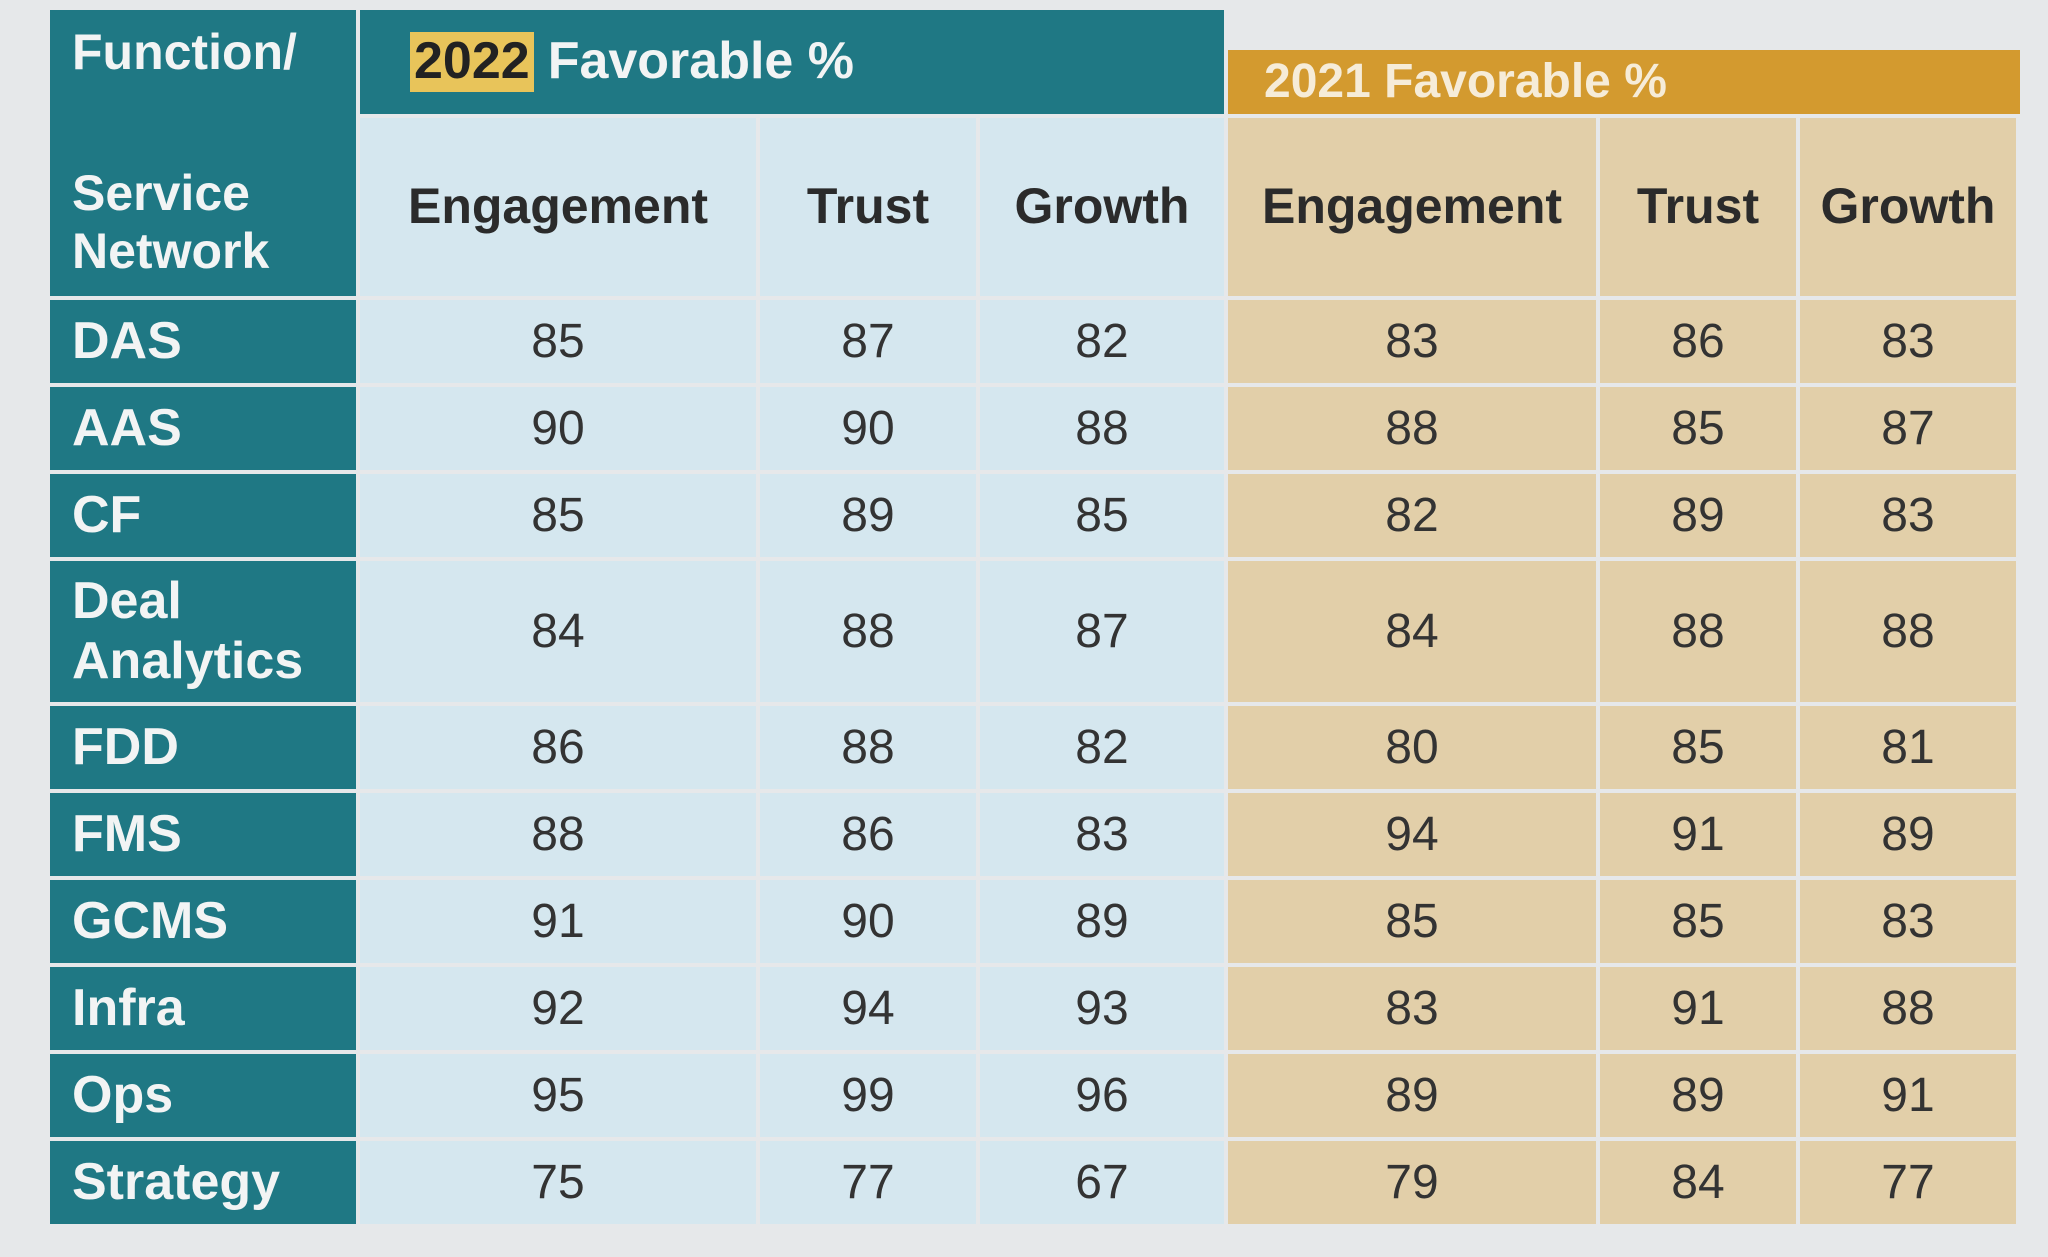 This screenshot has width=2048, height=1257. What do you see at coordinates (203, 921) in the screenshot?
I see `row-label: GCMS` at bounding box center [203, 921].